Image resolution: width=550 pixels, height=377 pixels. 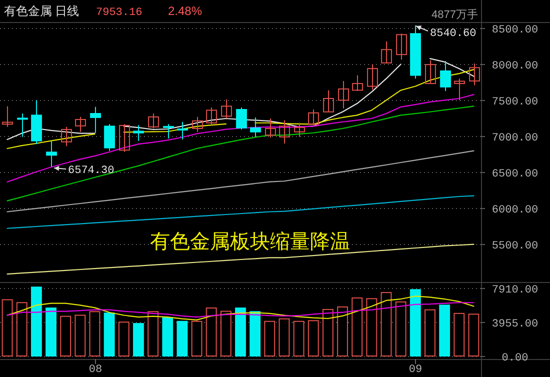 I want to click on y-tick-label: 3955.00, so click(x=515, y=324).